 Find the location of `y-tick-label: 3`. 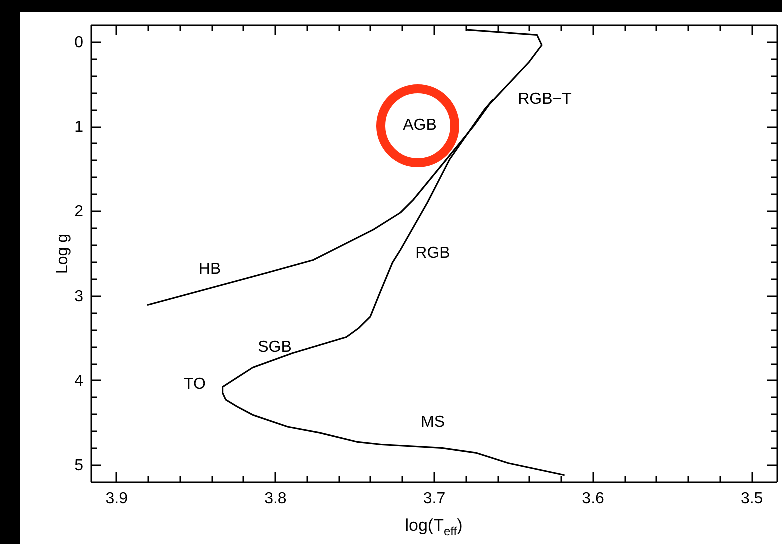

y-tick-label: 3 is located at coordinates (79, 297).